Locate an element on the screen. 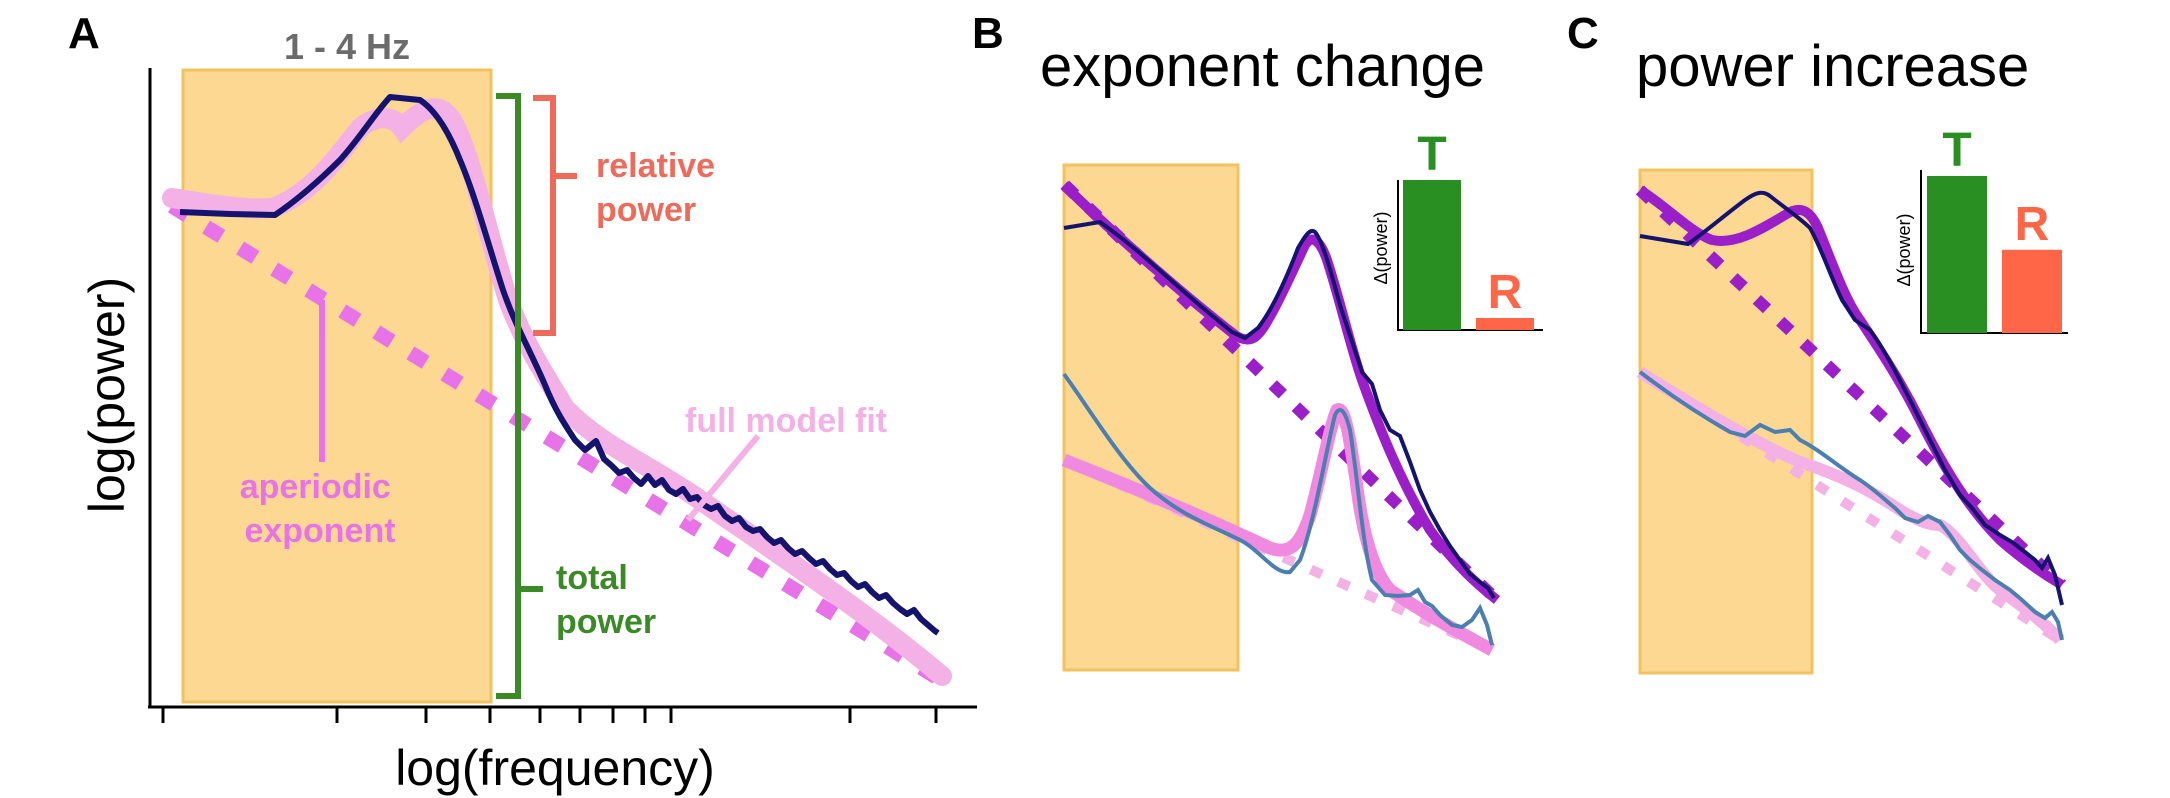  panel-b-letter: B is located at coordinates (988, 33).